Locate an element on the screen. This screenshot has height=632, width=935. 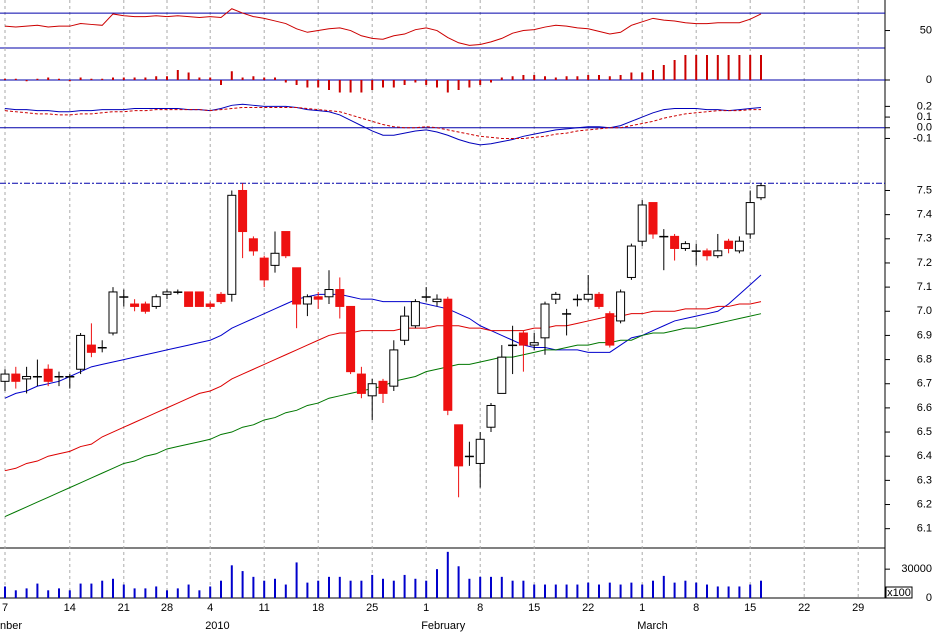
month-label: March is located at coordinates (652, 626).